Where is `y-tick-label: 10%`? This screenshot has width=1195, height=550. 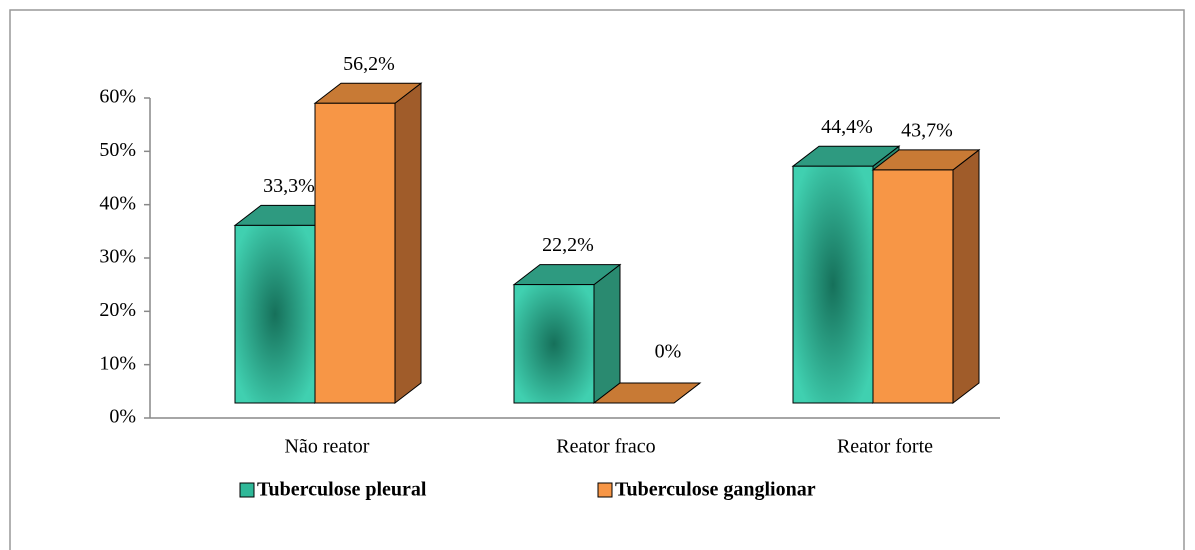
y-tick-label: 10% is located at coordinates (117, 363).